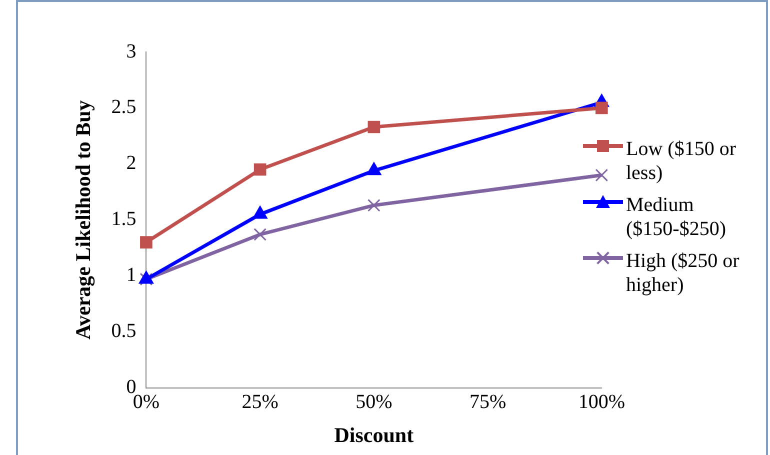 The height and width of the screenshot is (455, 770). What do you see at coordinates (676, 217) in the screenshot?
I see `legend-label: Medium ($150-$250)` at bounding box center [676, 217].